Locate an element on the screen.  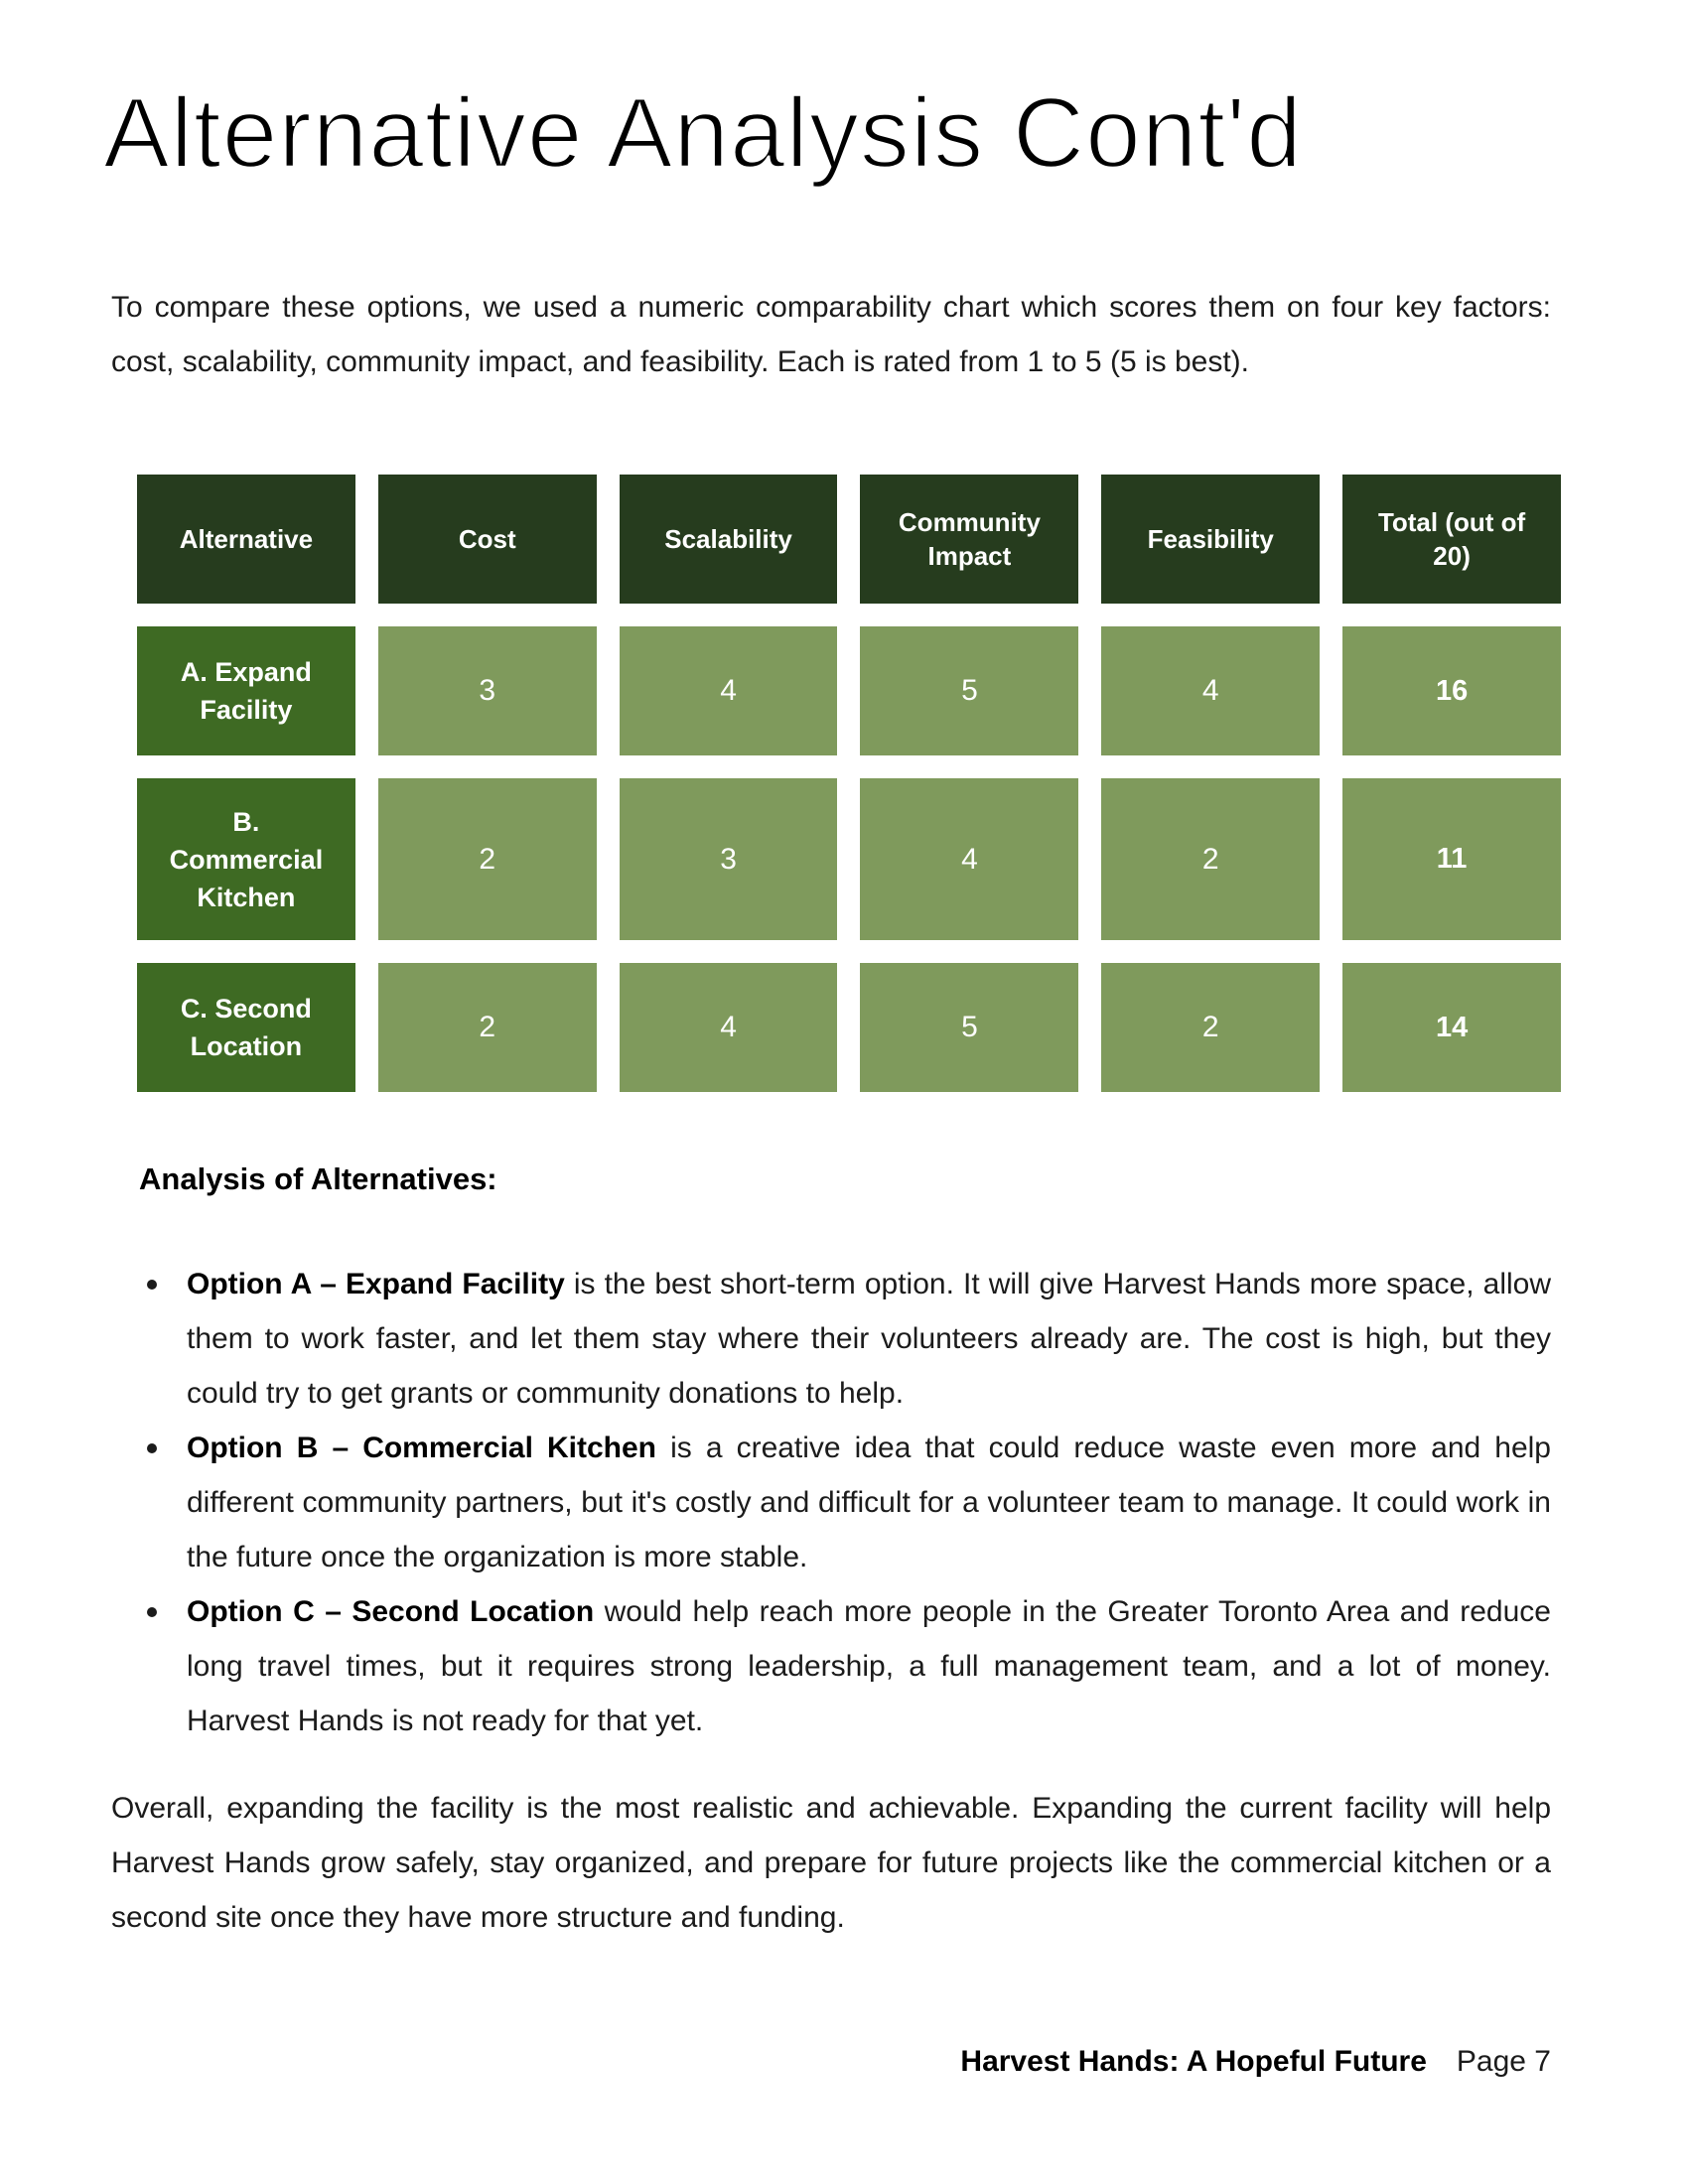
row-label-second-location: C. Second Location is located at coordinates (246, 1027).